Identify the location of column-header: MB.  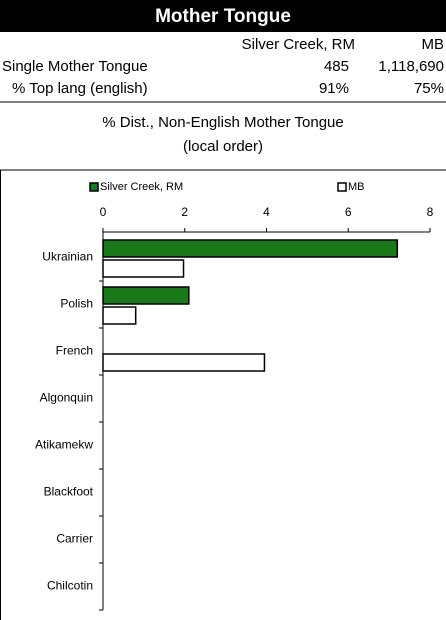
(433, 44).